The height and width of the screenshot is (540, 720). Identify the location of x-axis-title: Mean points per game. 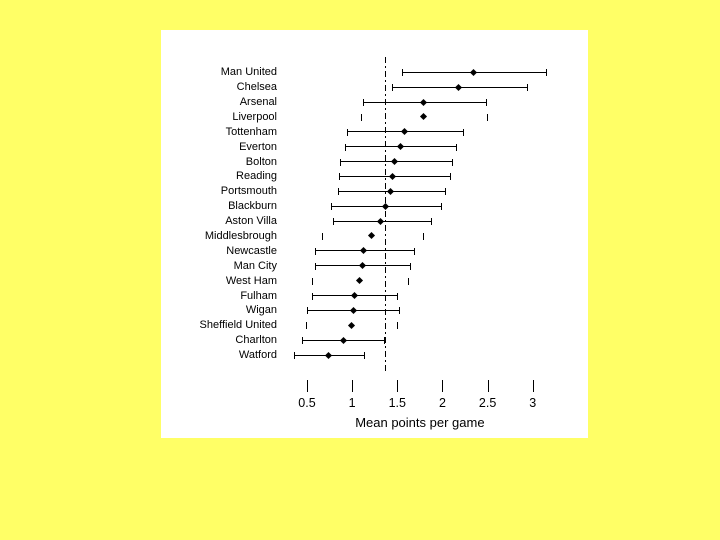
(420, 422).